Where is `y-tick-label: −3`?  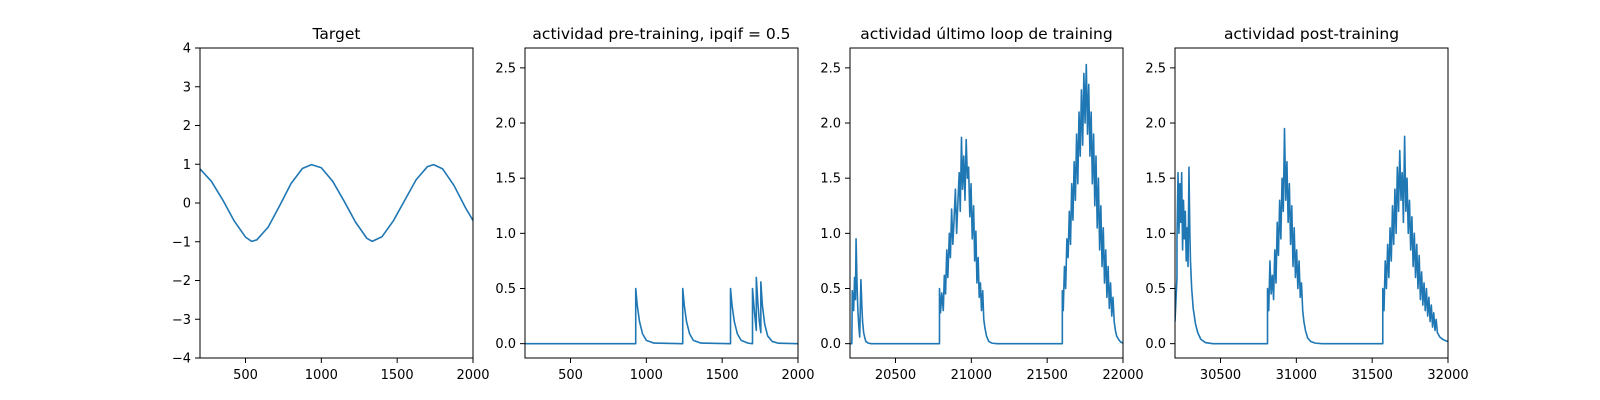 y-tick-label: −3 is located at coordinates (181, 320).